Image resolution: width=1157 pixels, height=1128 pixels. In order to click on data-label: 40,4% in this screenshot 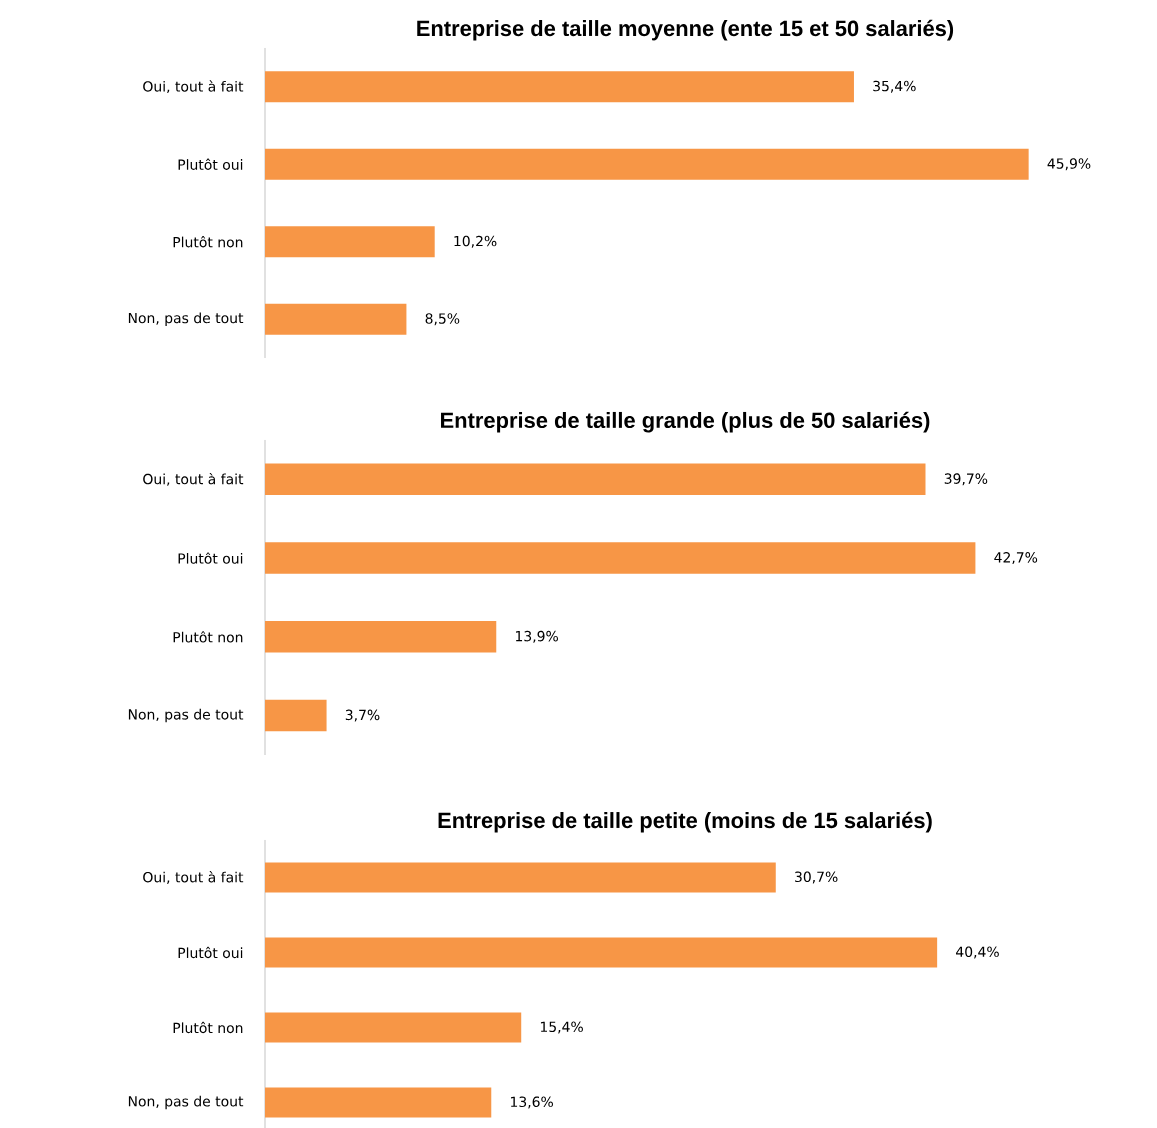, I will do `click(977, 952)`.